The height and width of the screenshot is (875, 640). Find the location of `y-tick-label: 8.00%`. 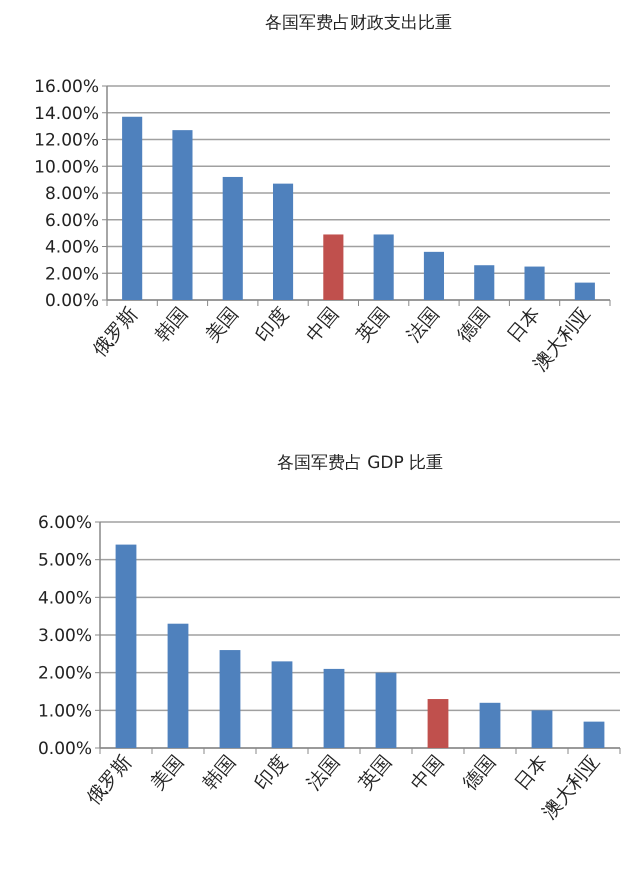

y-tick-label: 8.00% is located at coordinates (71, 194).